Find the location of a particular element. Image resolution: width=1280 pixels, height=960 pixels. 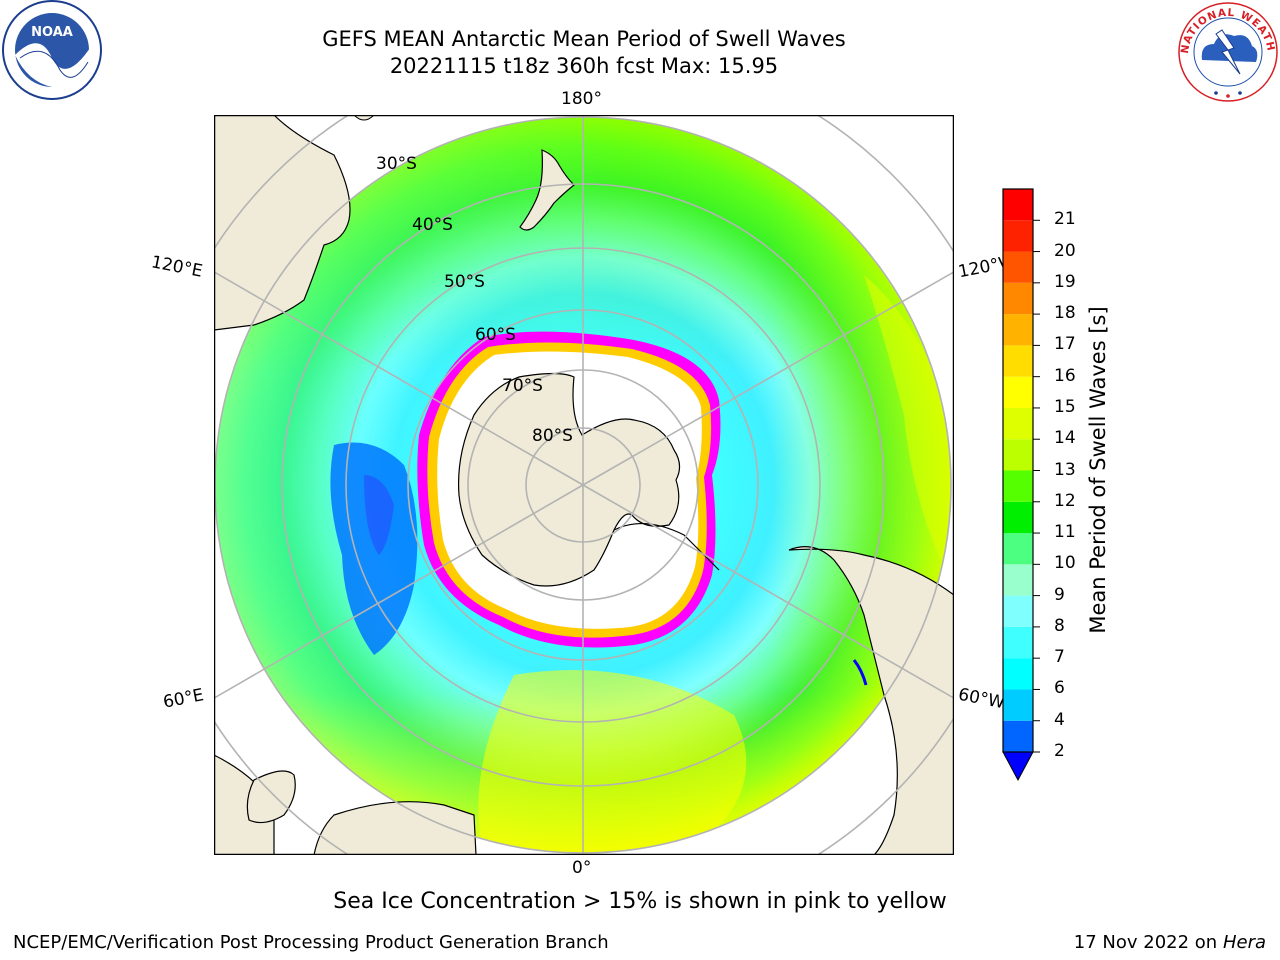

lat-label-80s: 80°S is located at coordinates (552, 436).